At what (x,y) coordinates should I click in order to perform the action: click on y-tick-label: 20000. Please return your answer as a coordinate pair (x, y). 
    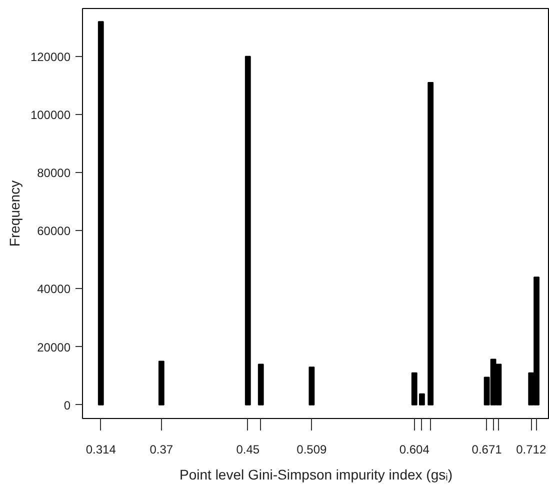
    Looking at the image, I should click on (54, 347).